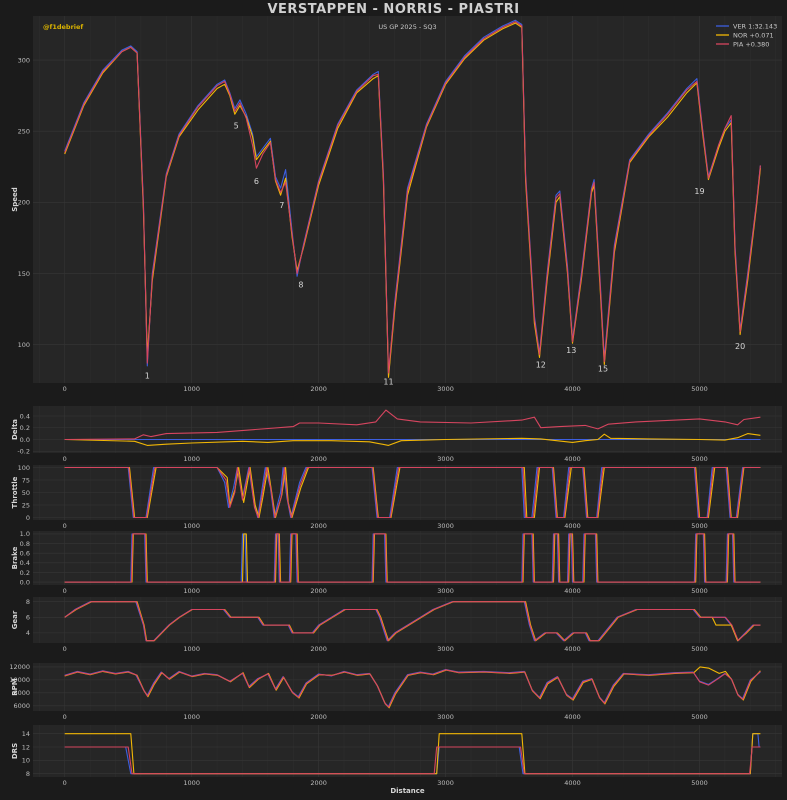 Image resolution: width=787 pixels, height=800 pixels. Describe the element at coordinates (15, 751) in the screenshot. I see `y-axis-label: DRS` at that location.